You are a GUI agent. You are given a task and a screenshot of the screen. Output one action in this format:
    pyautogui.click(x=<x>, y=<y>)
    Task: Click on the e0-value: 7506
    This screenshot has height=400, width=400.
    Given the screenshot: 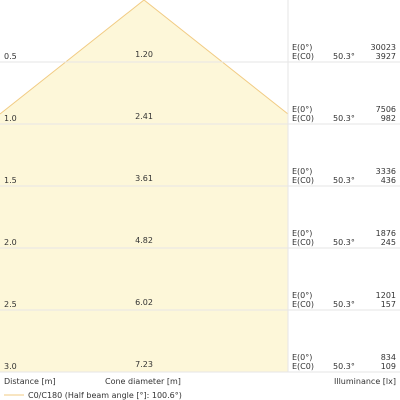 What is the action you would take?
    pyautogui.click(x=386, y=109)
    